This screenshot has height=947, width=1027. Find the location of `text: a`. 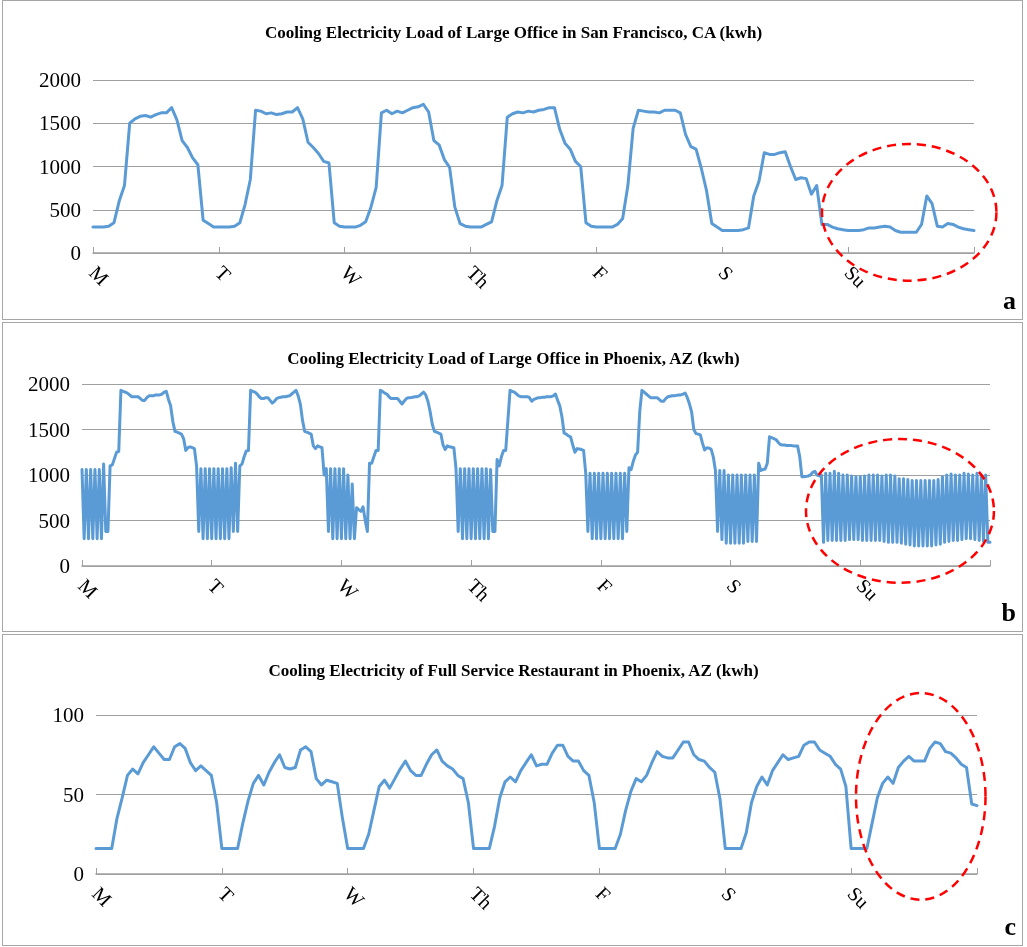

text: a is located at coordinates (1009, 300).